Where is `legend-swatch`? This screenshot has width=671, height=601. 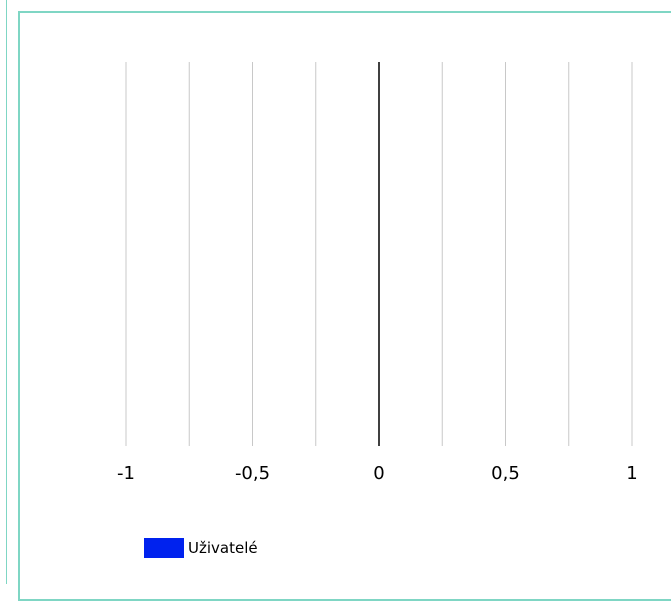 legend-swatch is located at coordinates (164, 548).